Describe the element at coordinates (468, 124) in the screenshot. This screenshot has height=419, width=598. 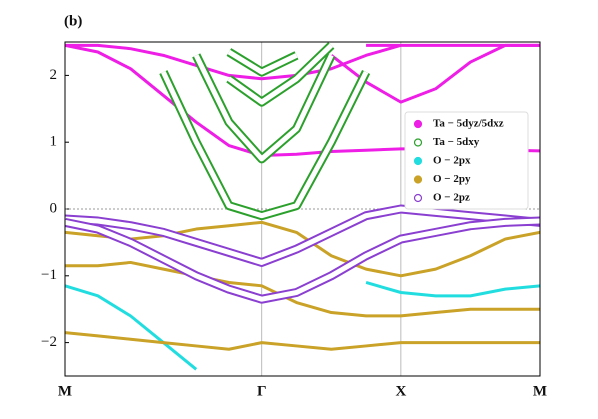
I see `legend-label: Ta − 5dyz/5dxz` at that location.